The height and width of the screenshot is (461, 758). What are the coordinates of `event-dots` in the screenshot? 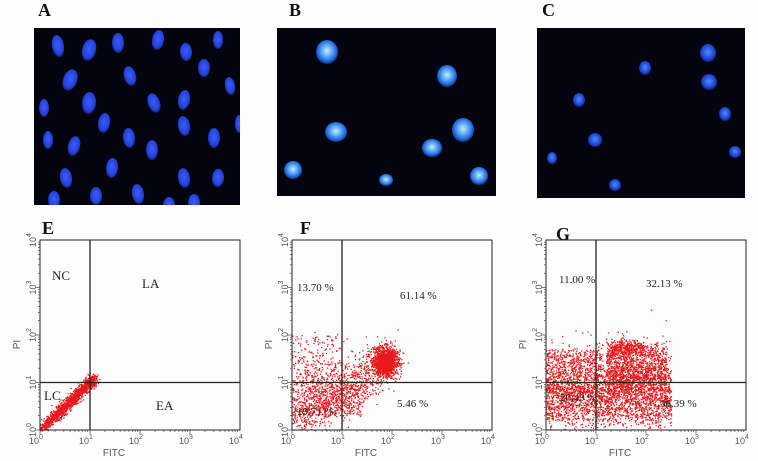 It's located at (609, 370).